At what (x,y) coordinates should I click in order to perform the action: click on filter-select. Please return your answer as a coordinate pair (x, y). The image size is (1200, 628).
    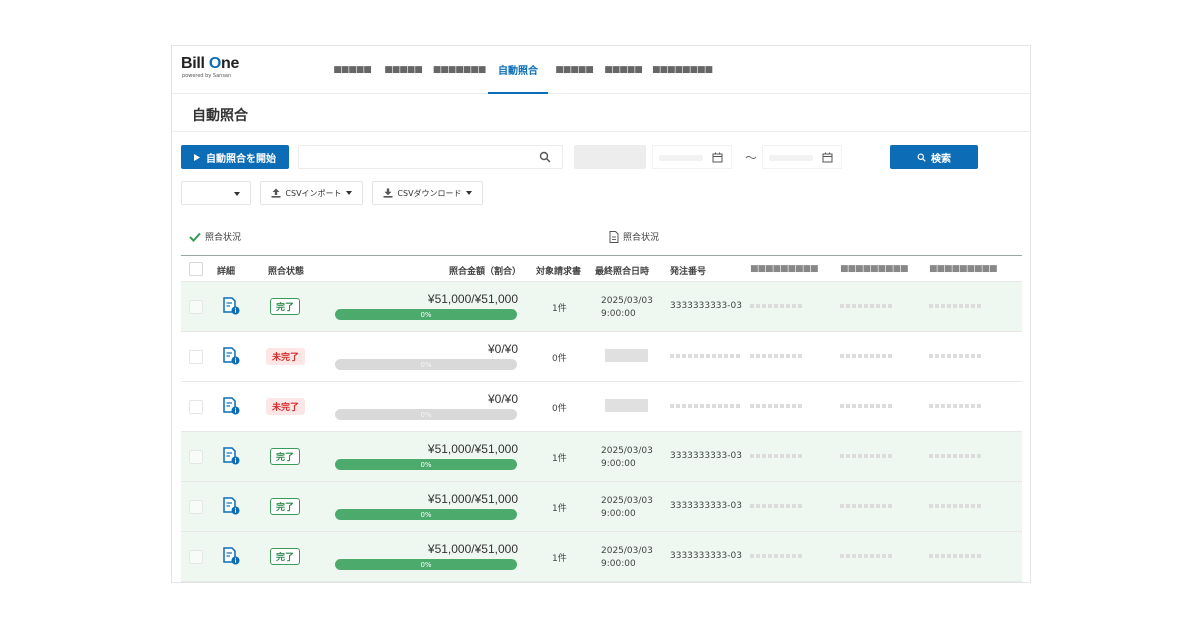
    Looking at the image, I should click on (610, 157).